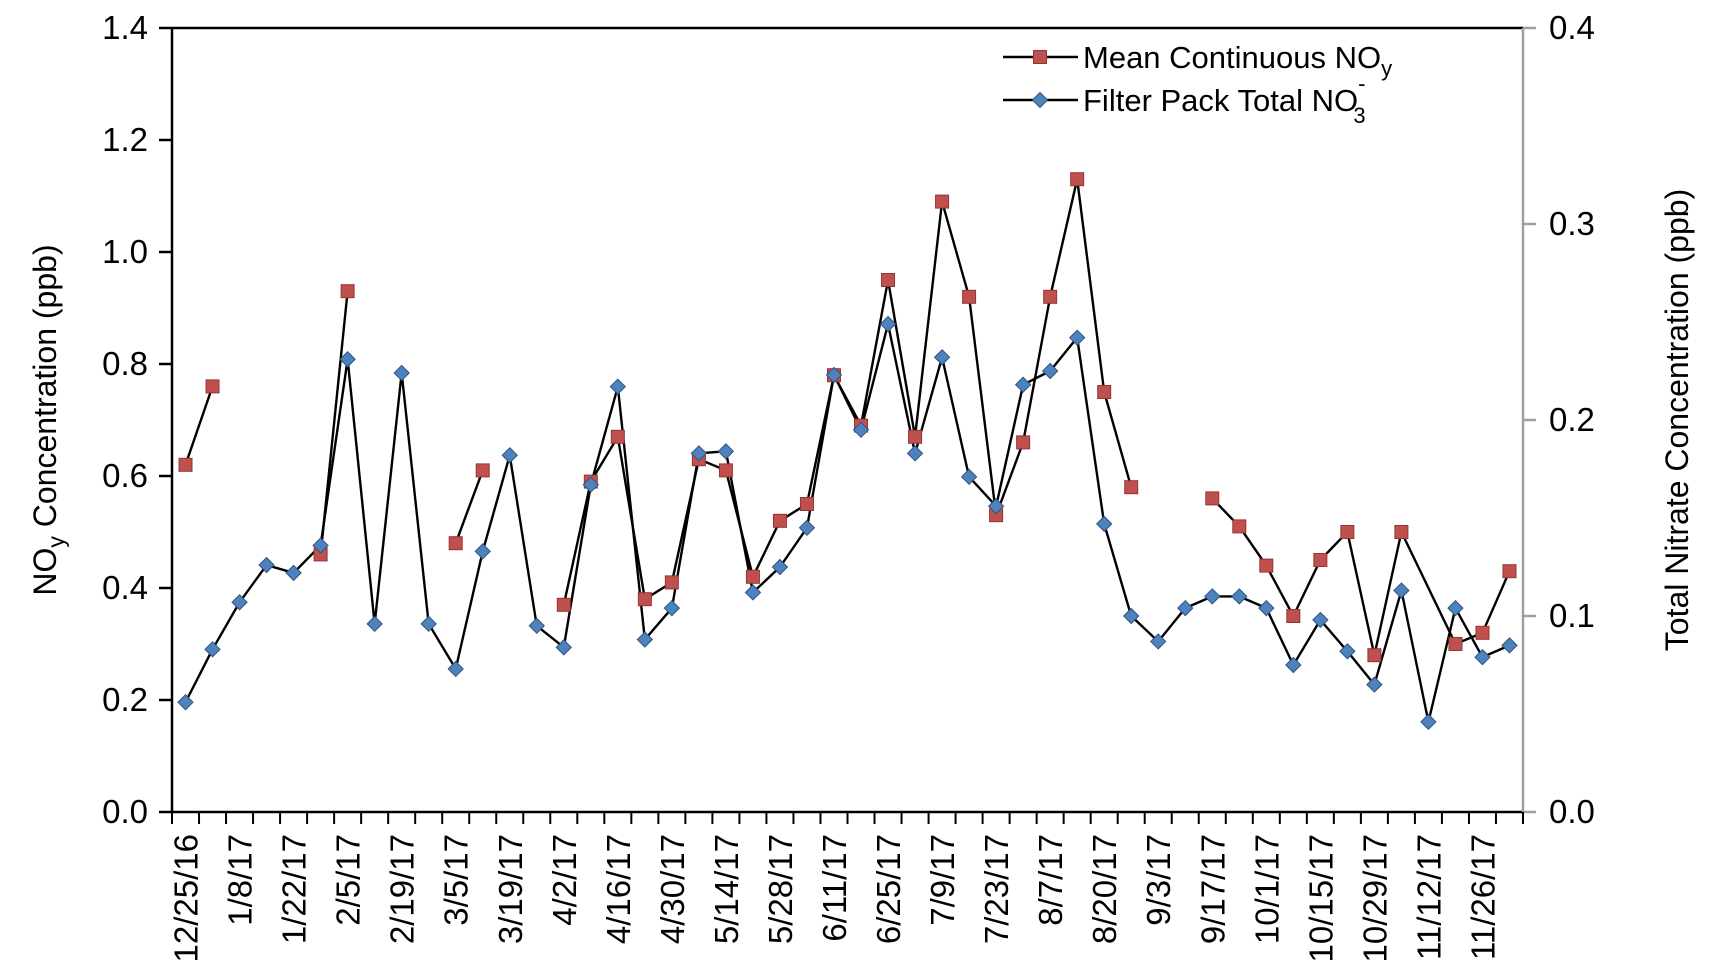 This screenshot has width=1720, height=979. I want to click on right-axis-tick-label: 0.3, so click(1572, 223).